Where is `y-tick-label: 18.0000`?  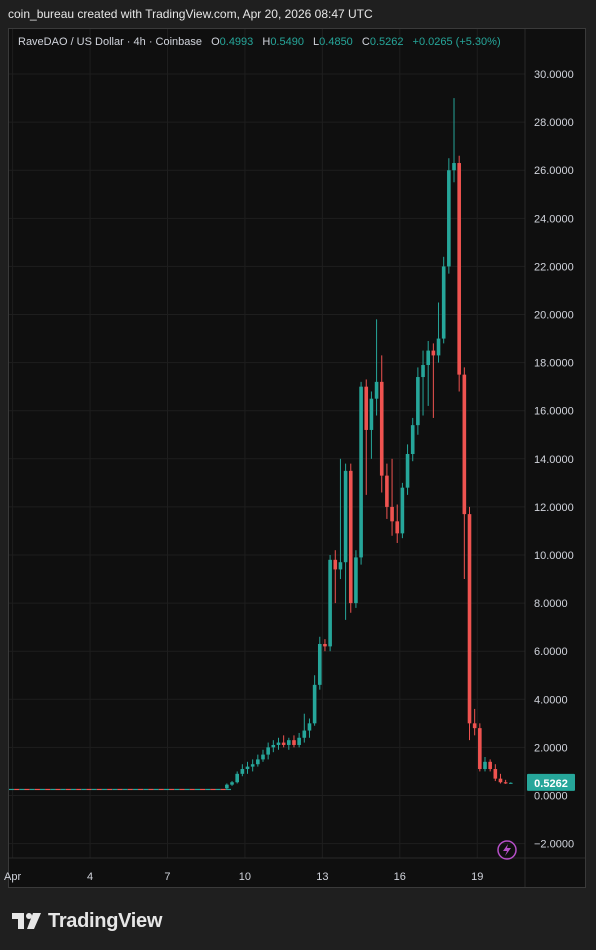 y-tick-label: 18.0000 is located at coordinates (554, 364).